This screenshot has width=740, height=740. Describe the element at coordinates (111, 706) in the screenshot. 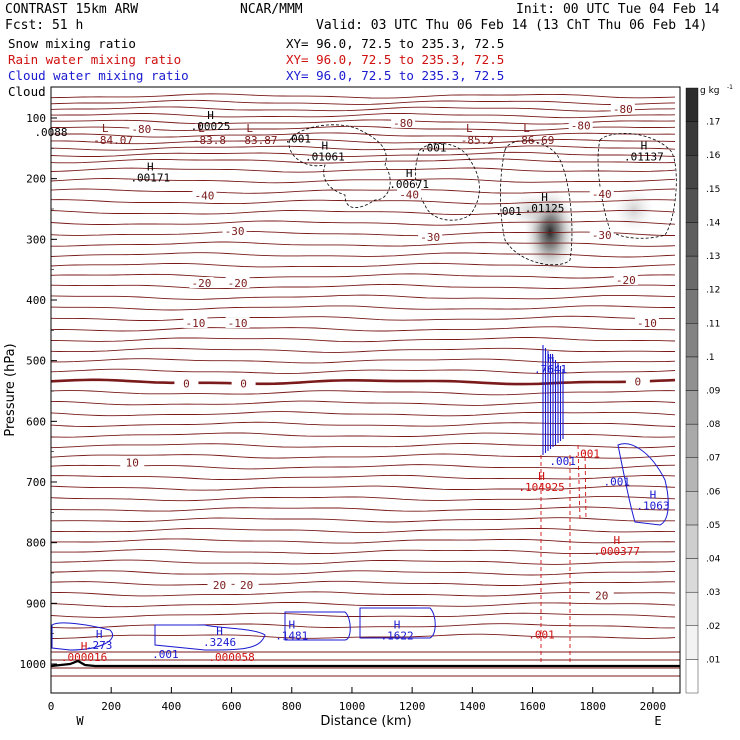

I see `x-tick-label: 200` at that location.